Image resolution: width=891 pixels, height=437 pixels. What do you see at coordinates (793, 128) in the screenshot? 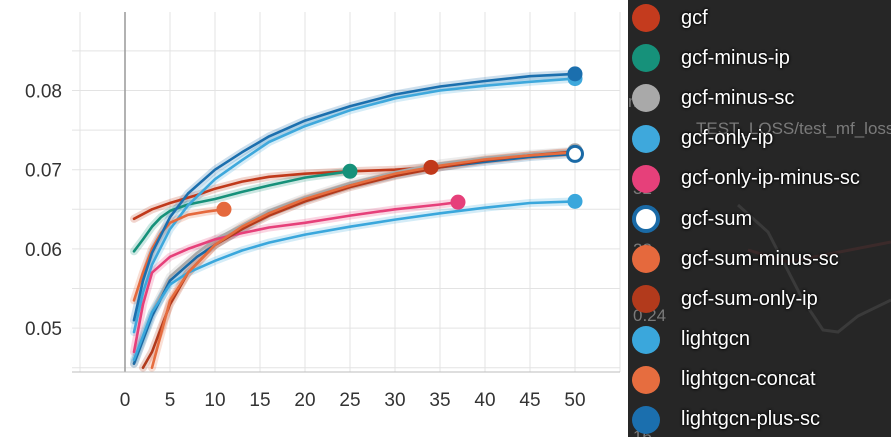
I see `background-title: TEST_LOSS/test_mf_loss` at bounding box center [793, 128].